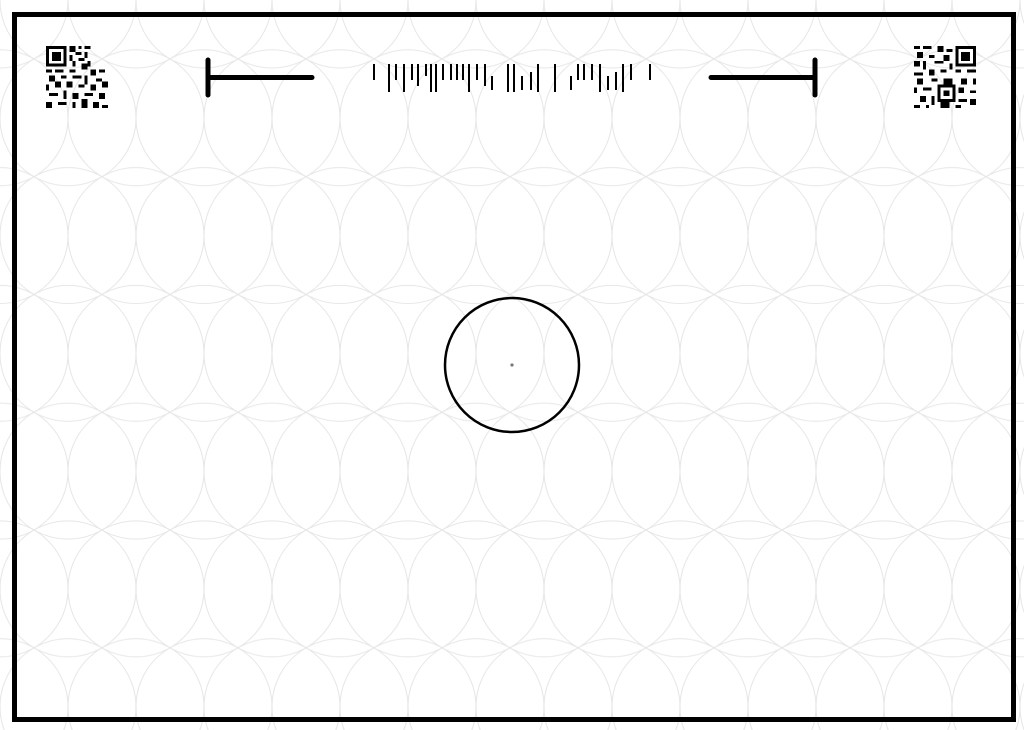 The height and width of the screenshot is (730, 1024). Describe the element at coordinates (260, 77) in the screenshot. I see `left-bracket-bar-icon` at that location.